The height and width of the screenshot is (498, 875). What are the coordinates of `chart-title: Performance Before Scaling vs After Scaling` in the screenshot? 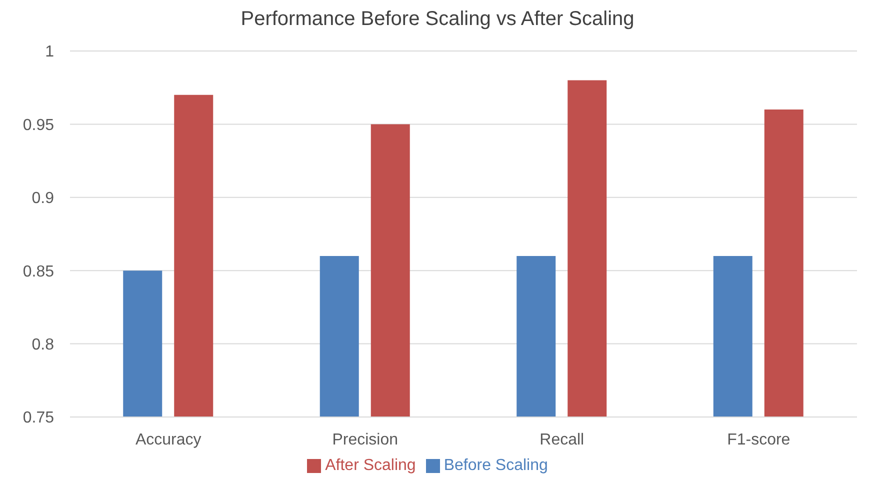 It's located at (438, 19).